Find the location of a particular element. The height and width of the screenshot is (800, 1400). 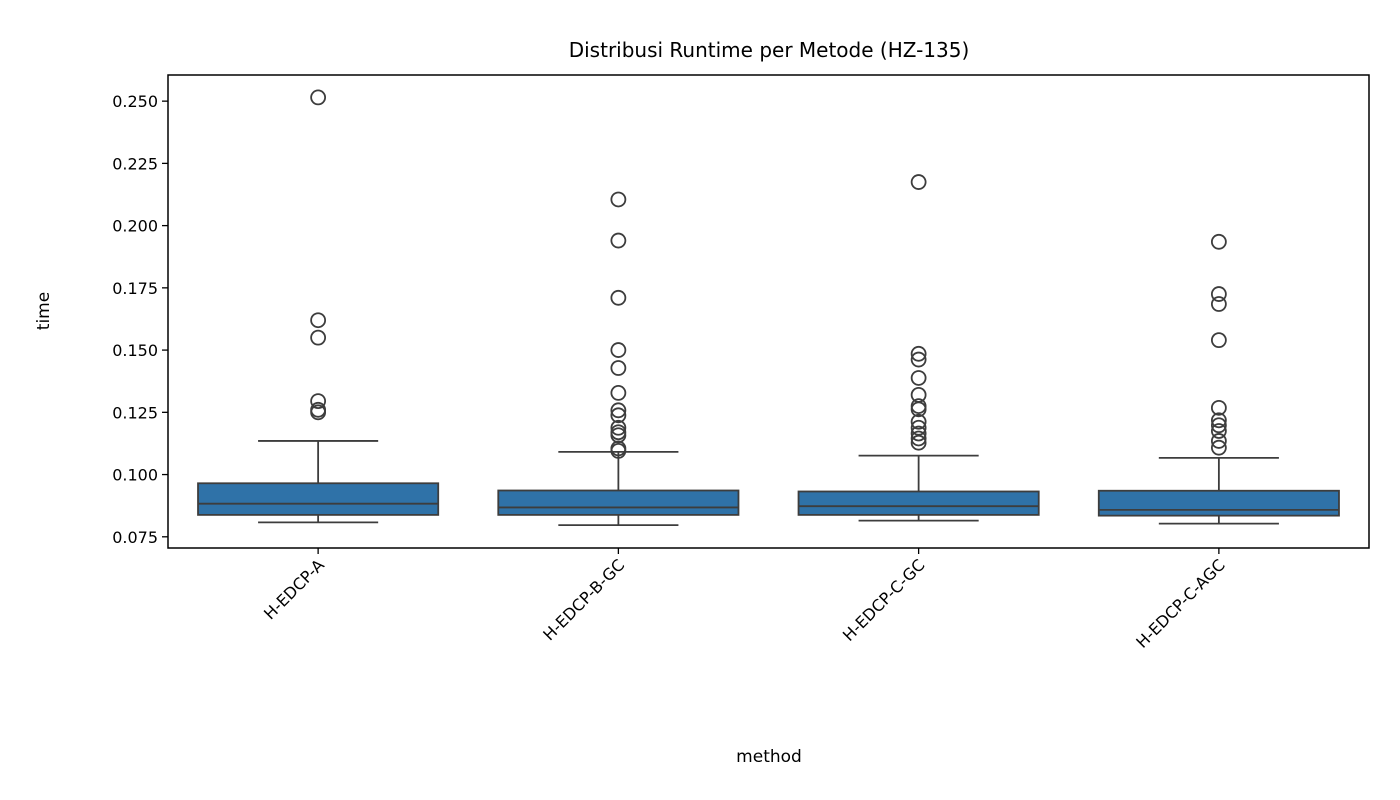

x-tick-label: H-EDCP-B-GC is located at coordinates (583, 599).